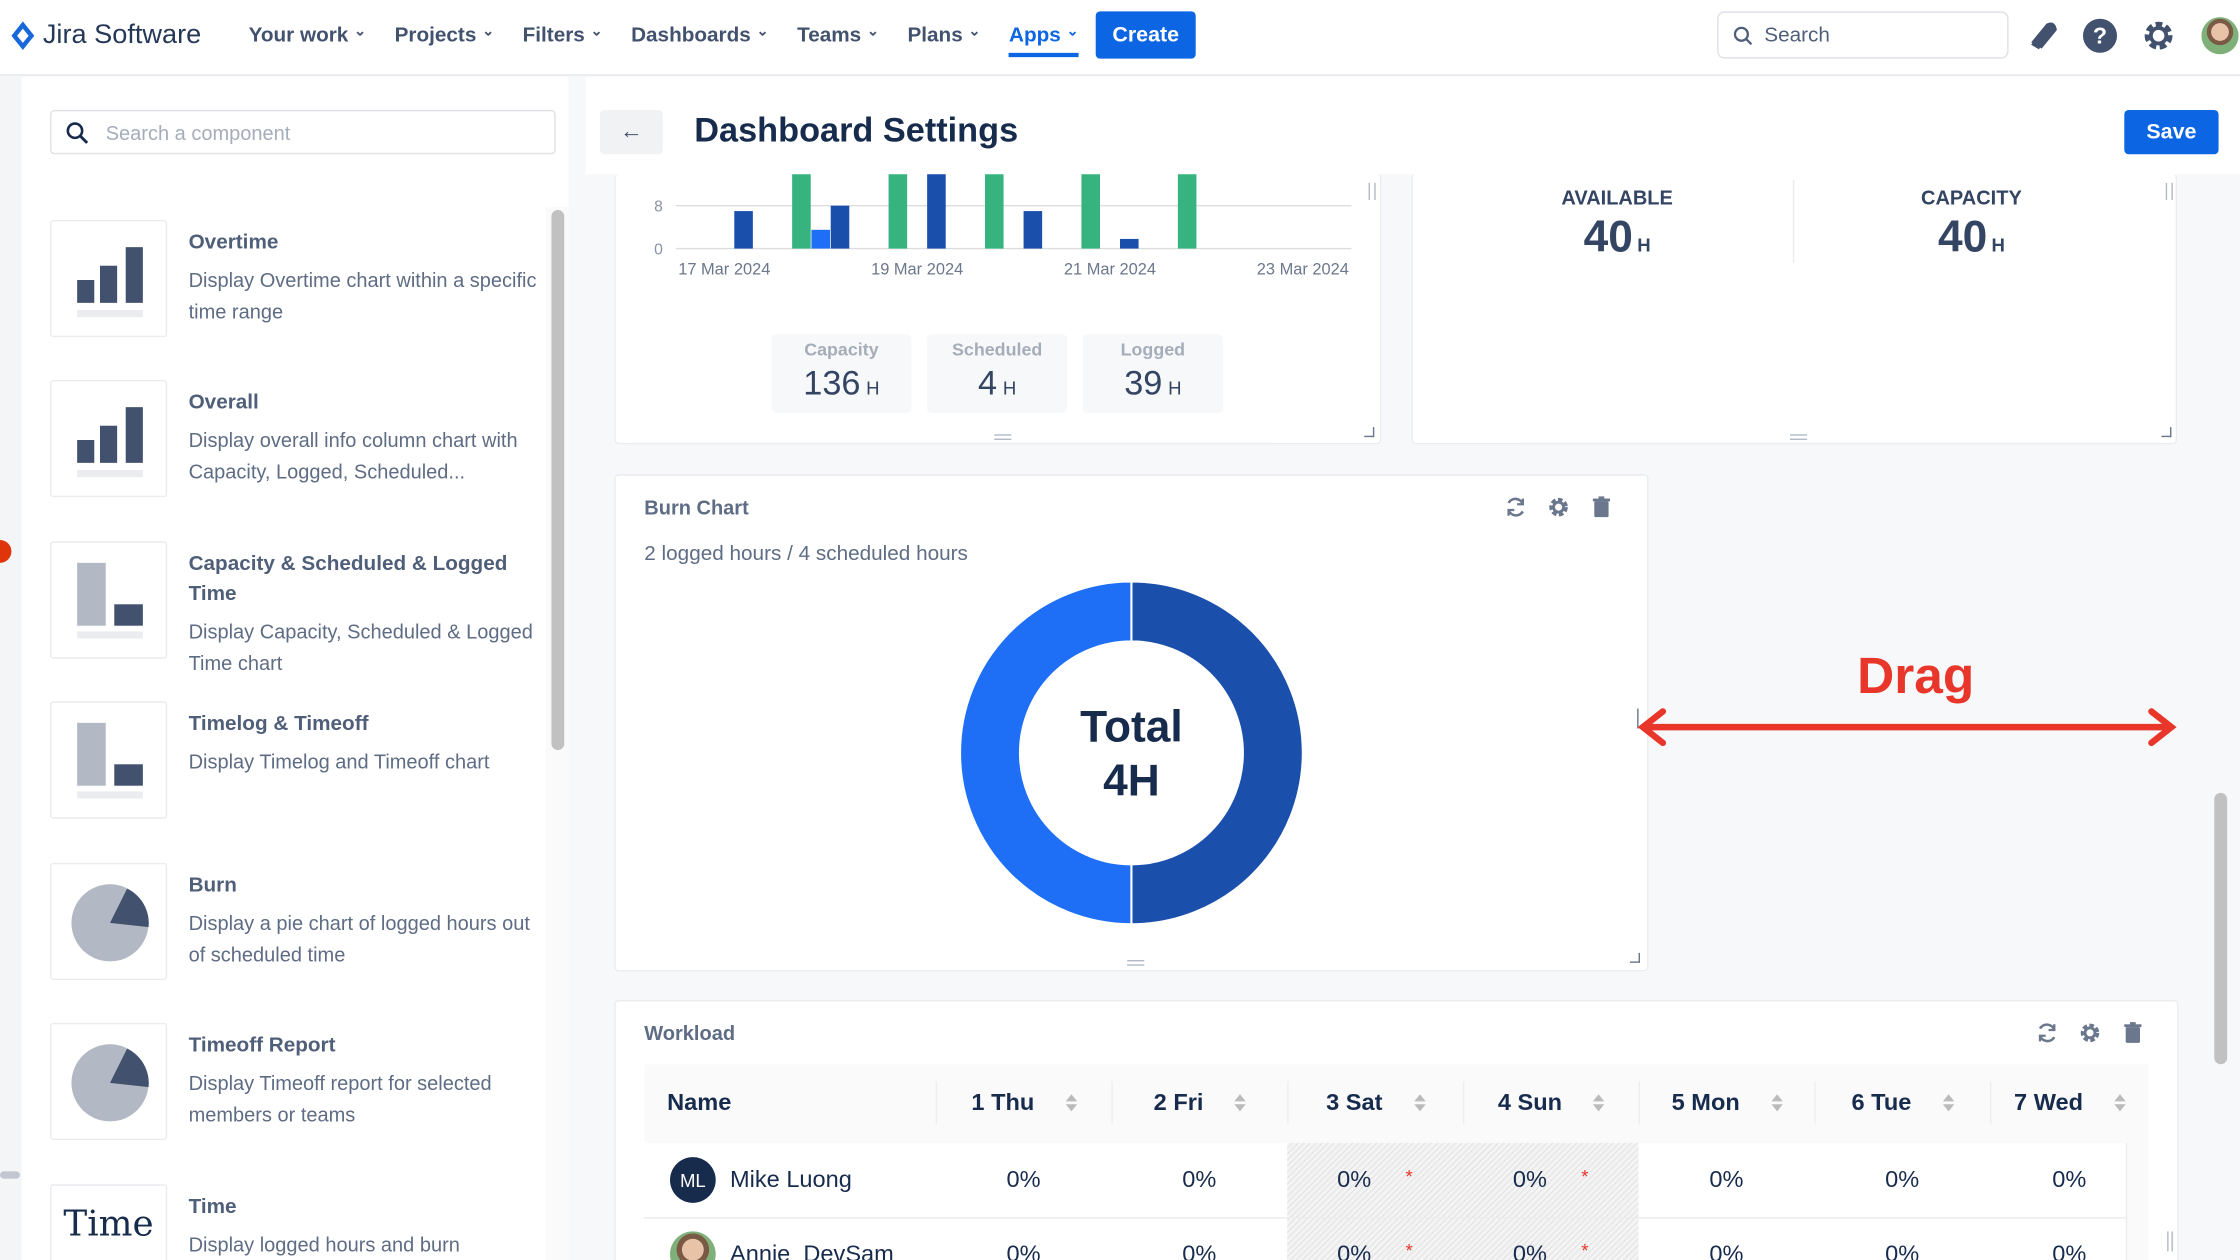 This screenshot has height=1260, width=2240. I want to click on nav-plans: Plans ⌄, so click(943, 35).